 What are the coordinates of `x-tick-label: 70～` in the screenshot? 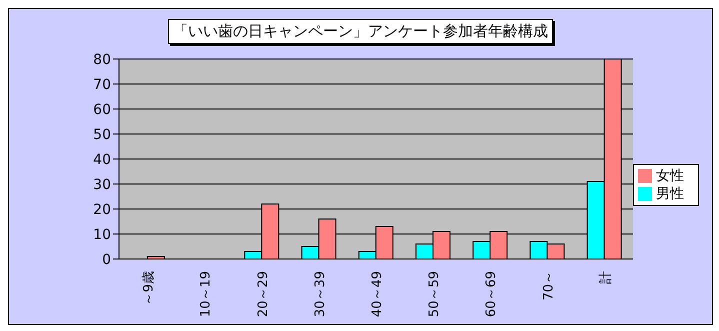 It's located at (548, 286).